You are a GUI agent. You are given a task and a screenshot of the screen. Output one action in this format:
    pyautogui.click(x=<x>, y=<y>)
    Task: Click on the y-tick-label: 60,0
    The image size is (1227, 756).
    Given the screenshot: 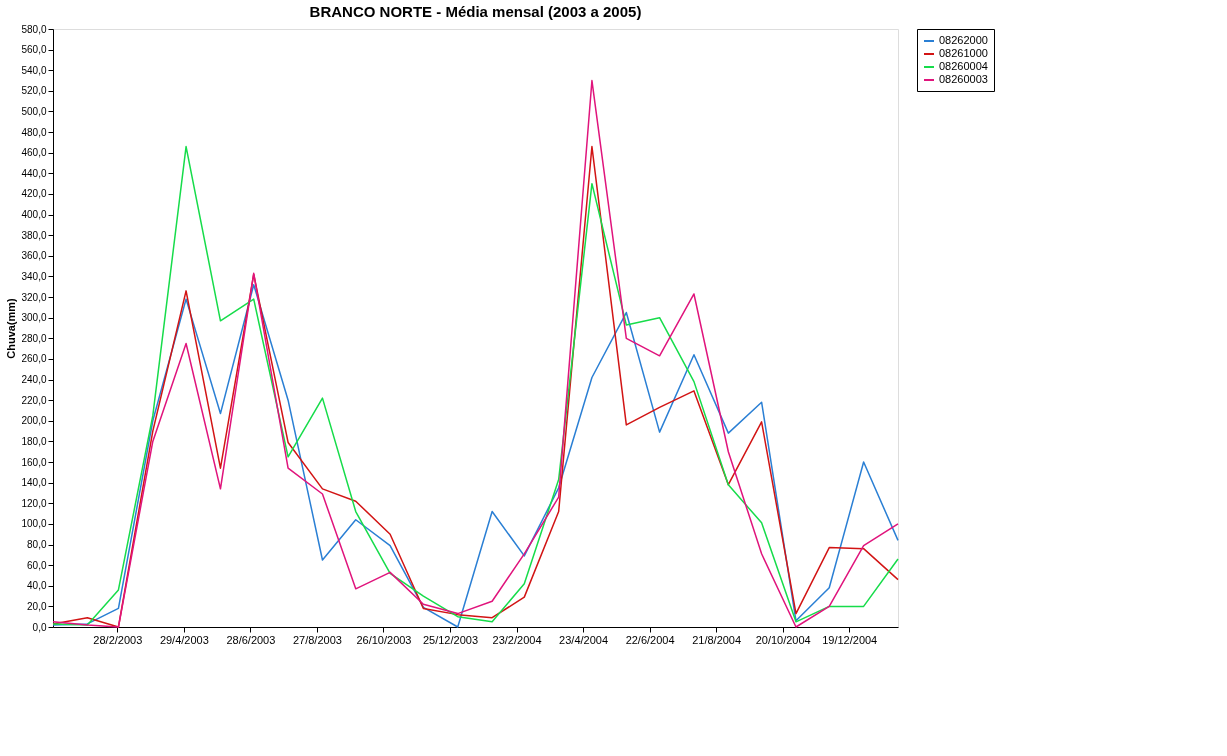 What is the action you would take?
    pyautogui.click(x=37, y=565)
    